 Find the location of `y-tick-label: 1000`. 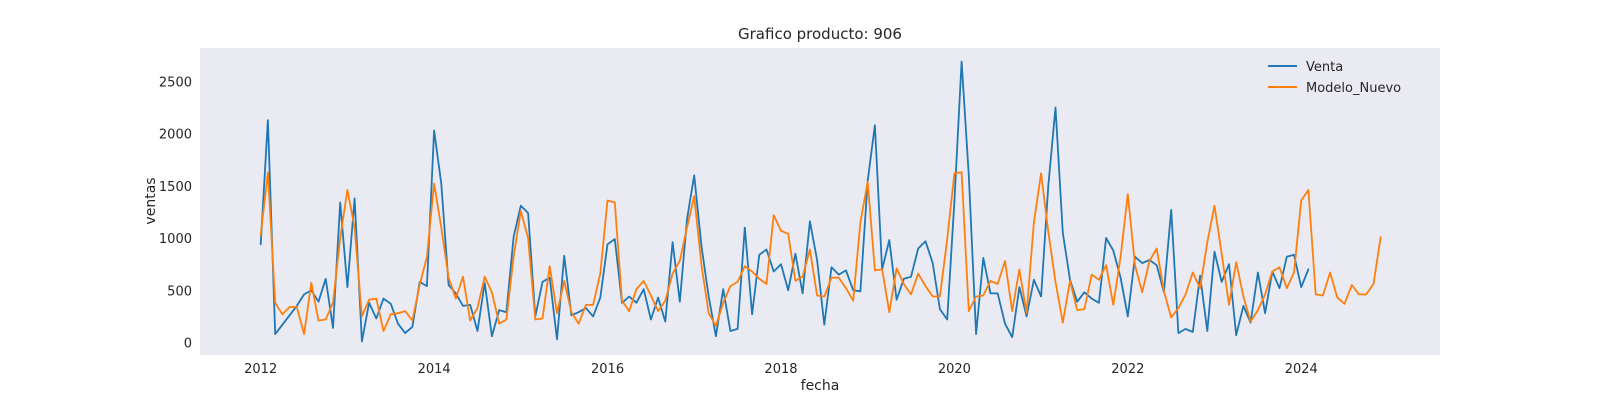

y-tick-label: 1000 is located at coordinates (175, 239).